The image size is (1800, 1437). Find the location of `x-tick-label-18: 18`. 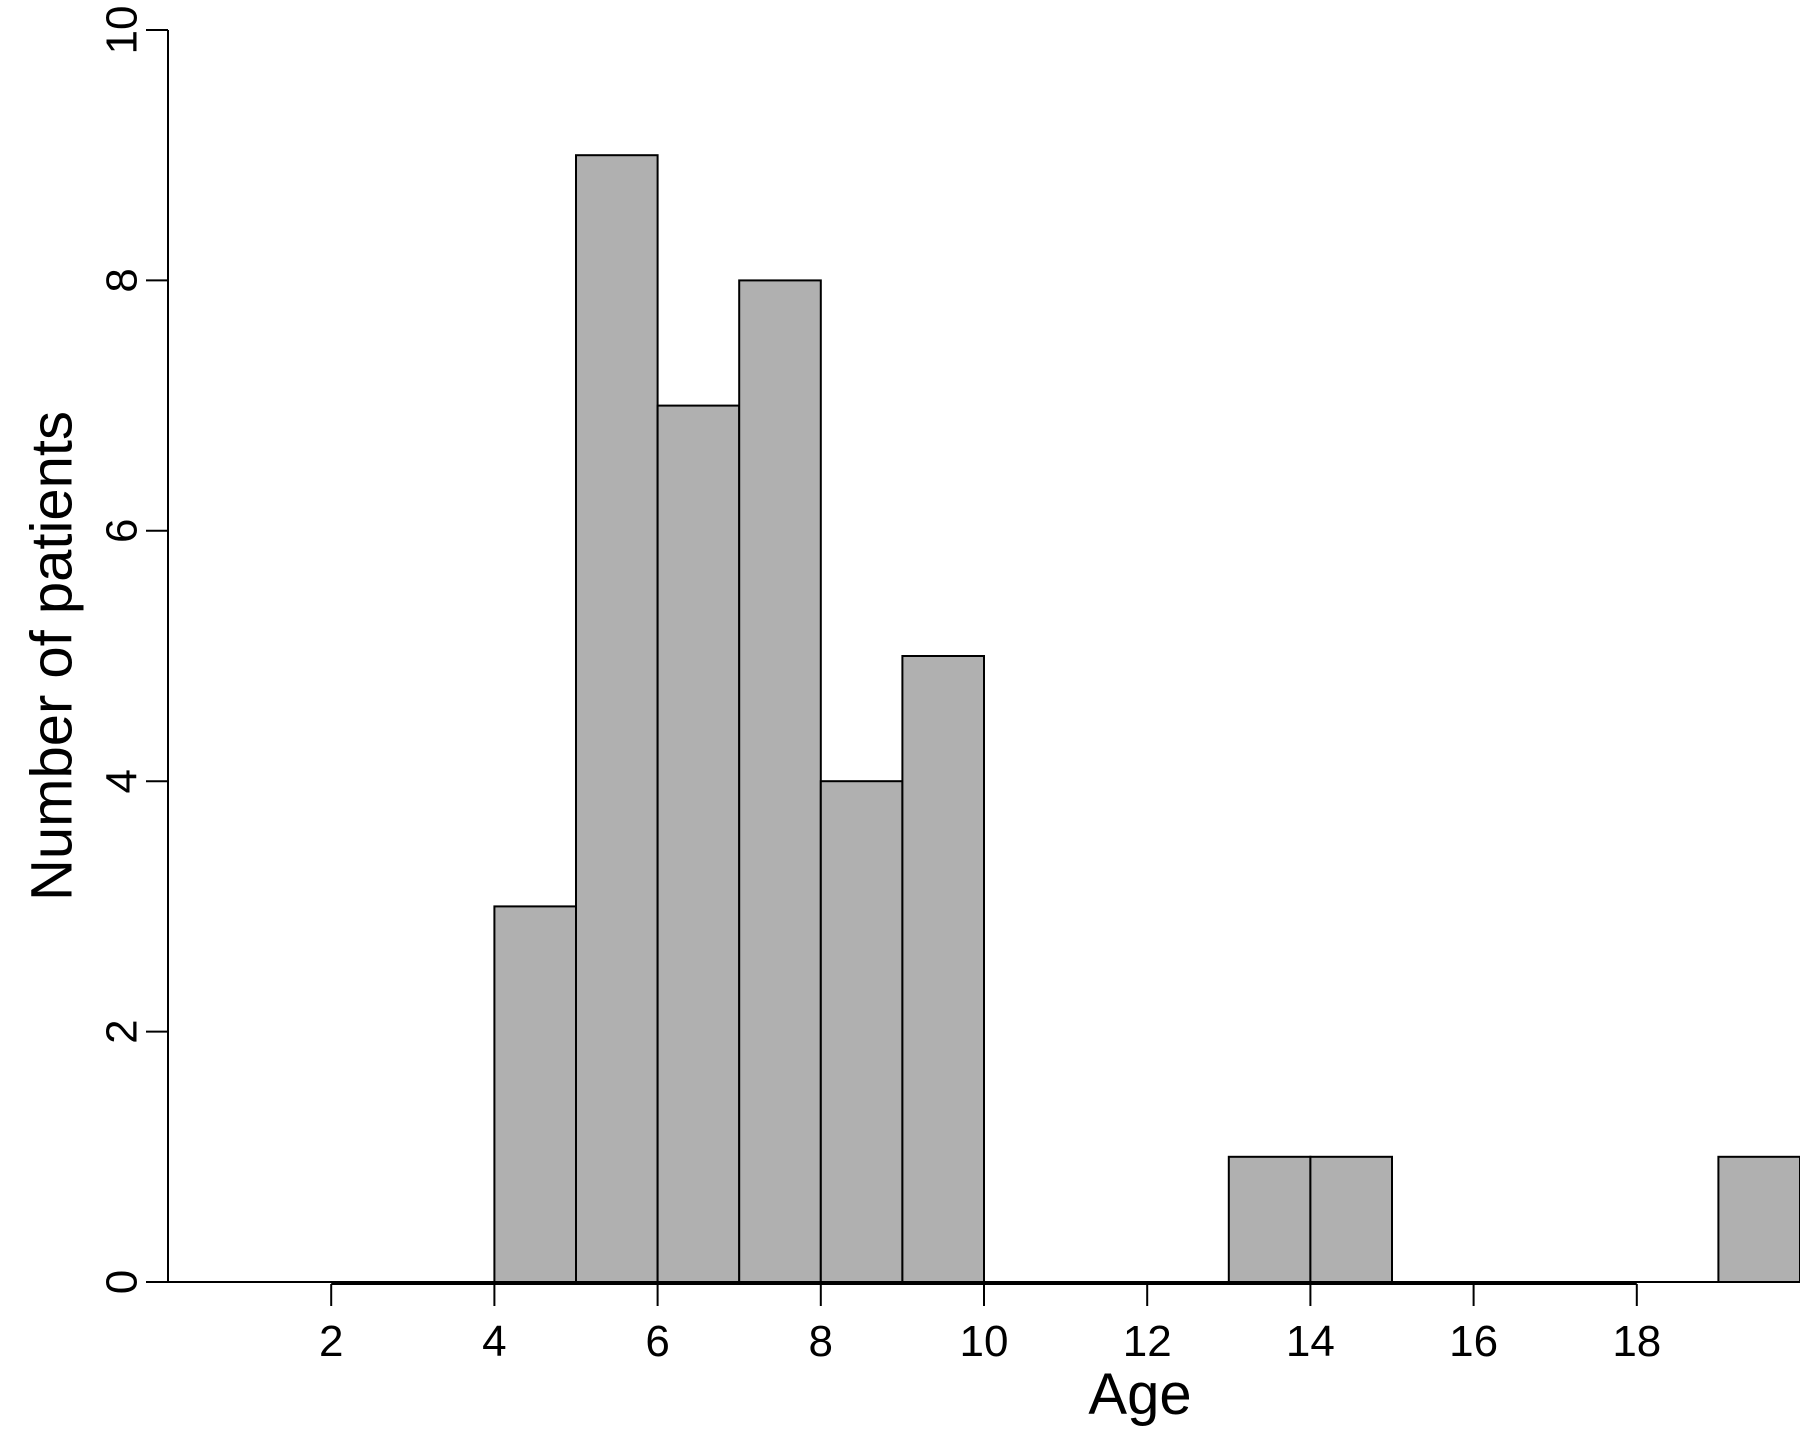

x-tick-label-18: 18 is located at coordinates (1636, 1341).